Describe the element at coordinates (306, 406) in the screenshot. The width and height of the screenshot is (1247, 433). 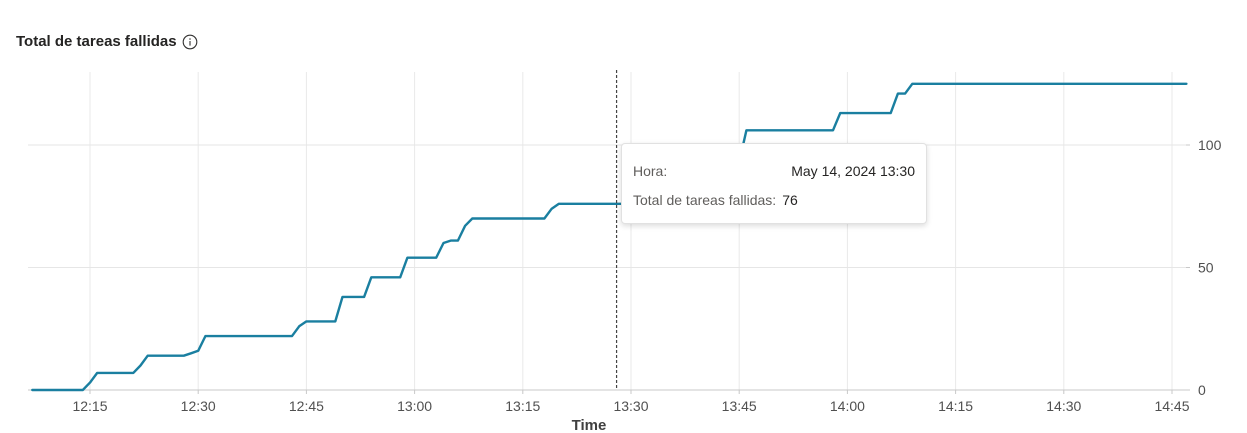
I see `x-tick-label: 12:45` at that location.